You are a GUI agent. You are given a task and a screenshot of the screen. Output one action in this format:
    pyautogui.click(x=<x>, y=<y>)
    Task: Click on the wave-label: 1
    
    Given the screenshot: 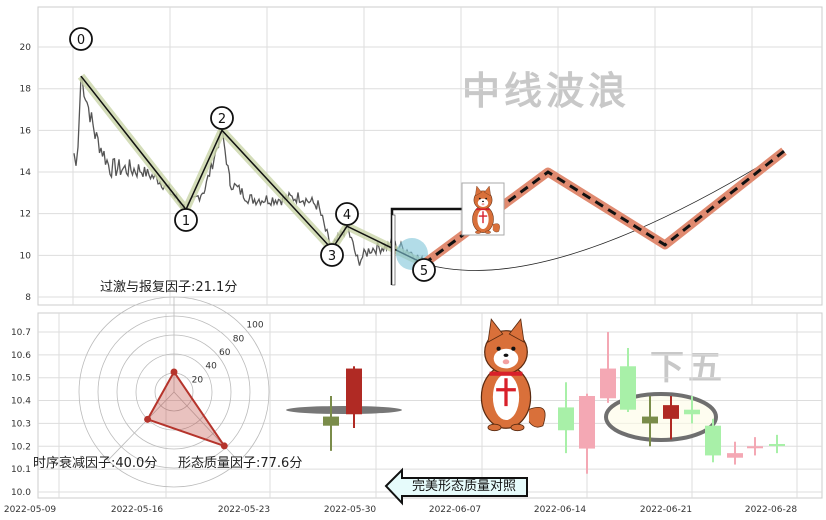 What is the action you would take?
    pyautogui.click(x=186, y=221)
    